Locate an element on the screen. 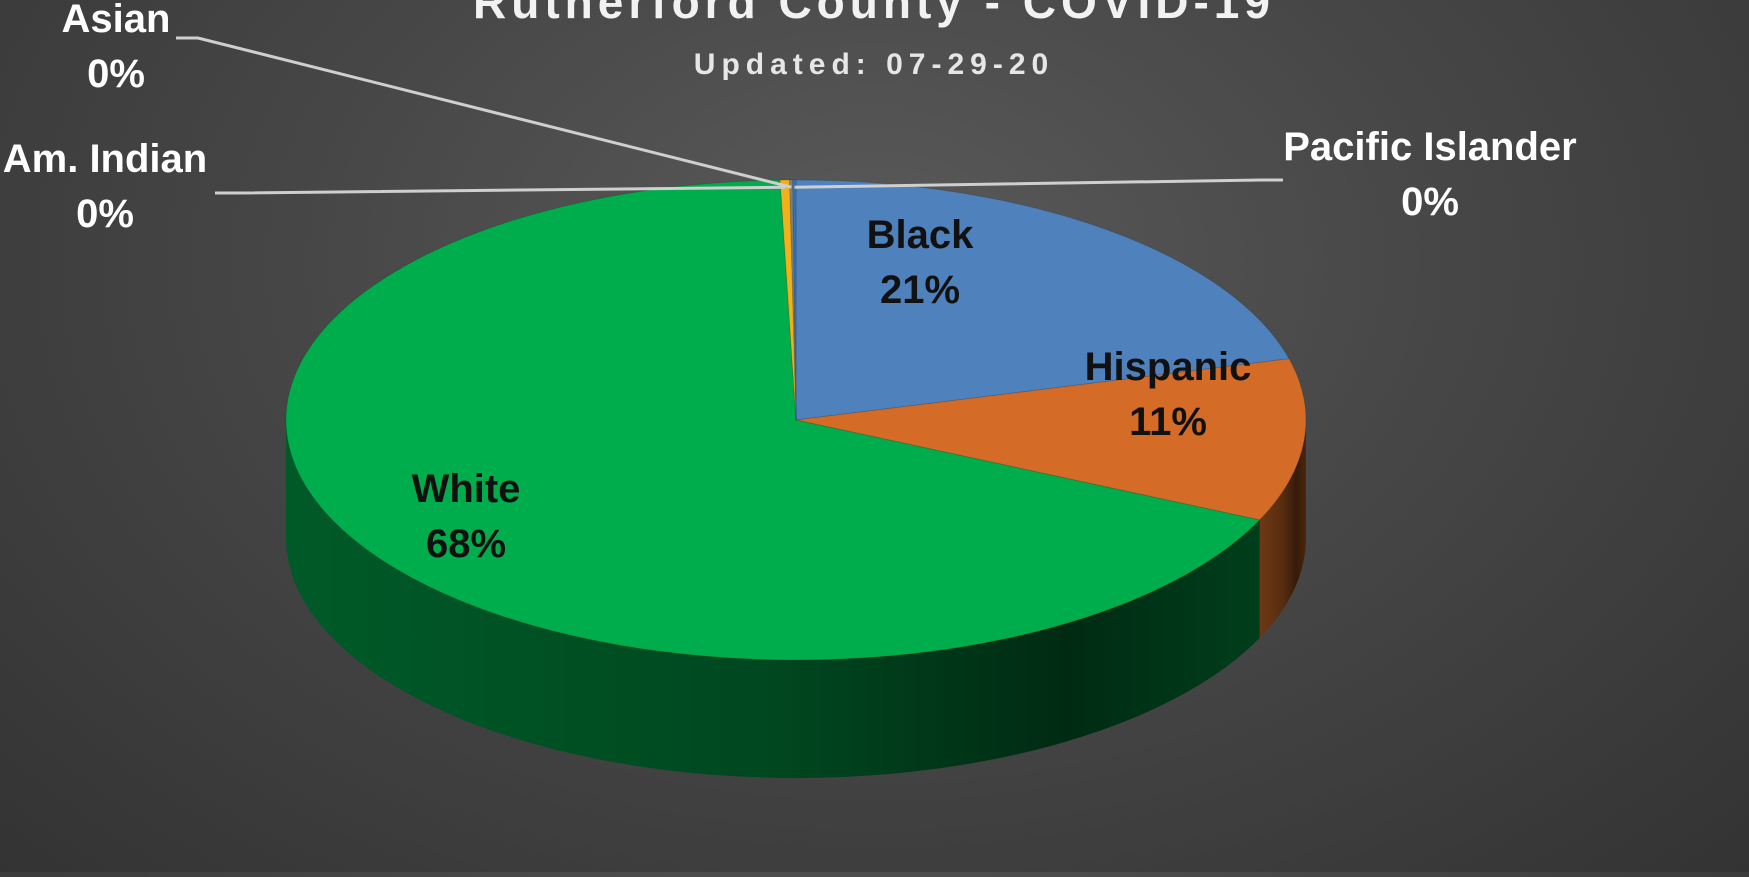  leader-line-am-indian is located at coordinates (500, 190).